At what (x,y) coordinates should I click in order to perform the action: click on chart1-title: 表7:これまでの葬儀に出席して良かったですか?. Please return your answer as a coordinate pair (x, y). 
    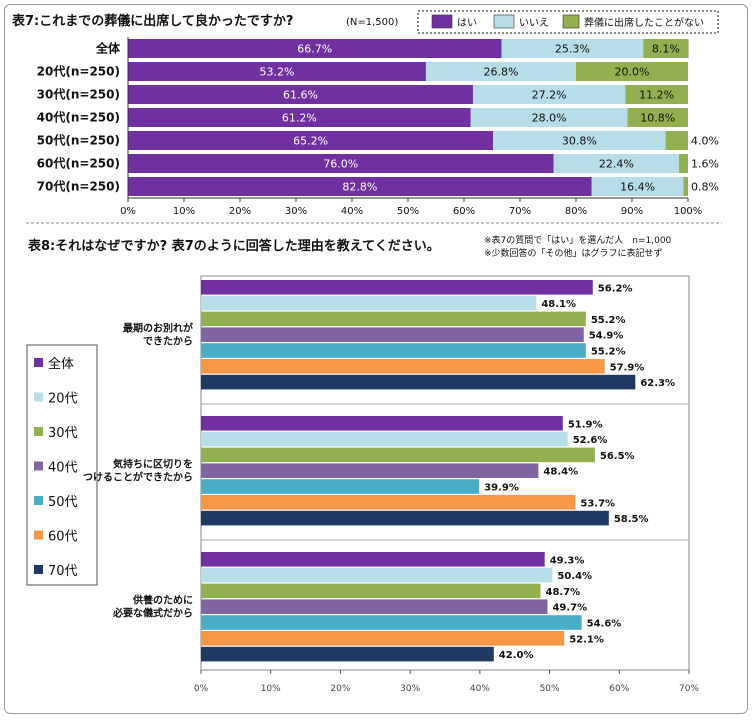
    Looking at the image, I should click on (152, 21).